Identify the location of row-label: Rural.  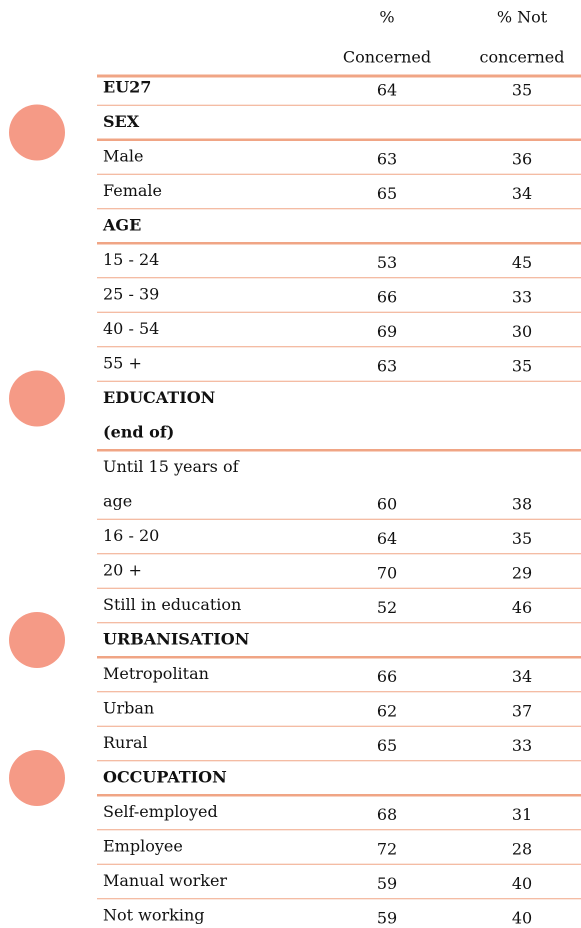
(125, 742).